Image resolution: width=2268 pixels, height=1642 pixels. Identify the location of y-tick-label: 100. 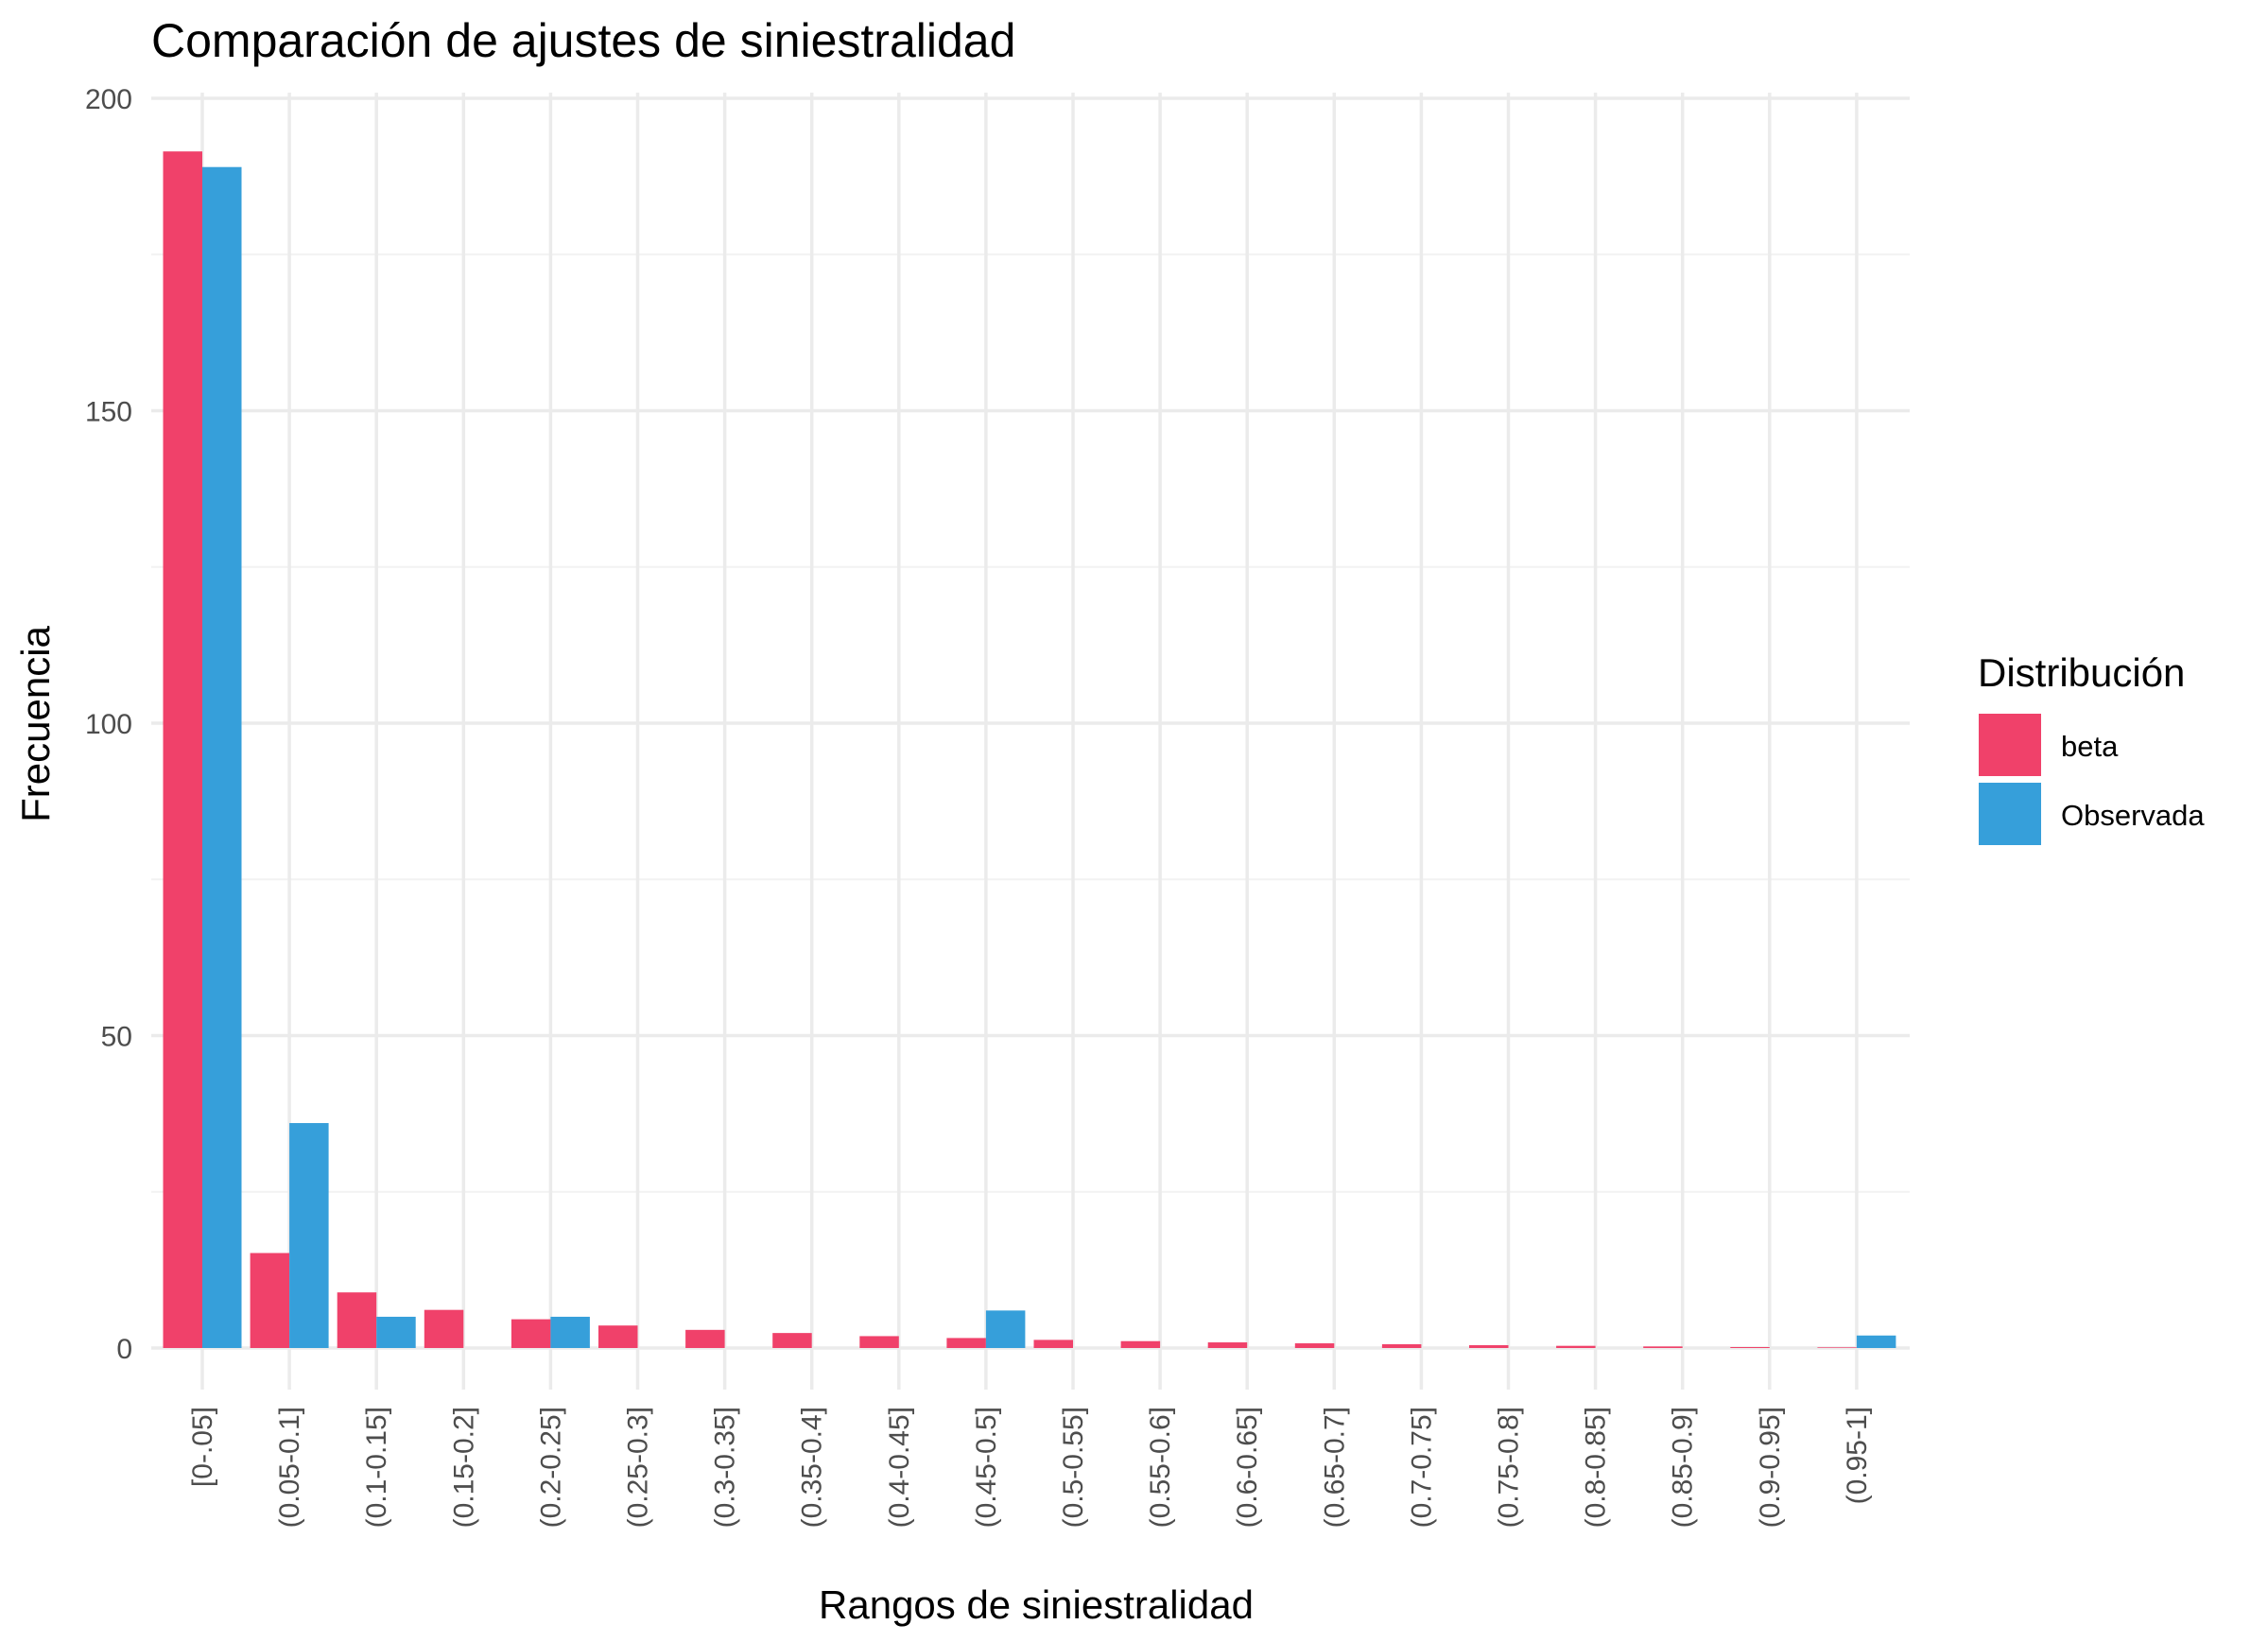
(109, 725).